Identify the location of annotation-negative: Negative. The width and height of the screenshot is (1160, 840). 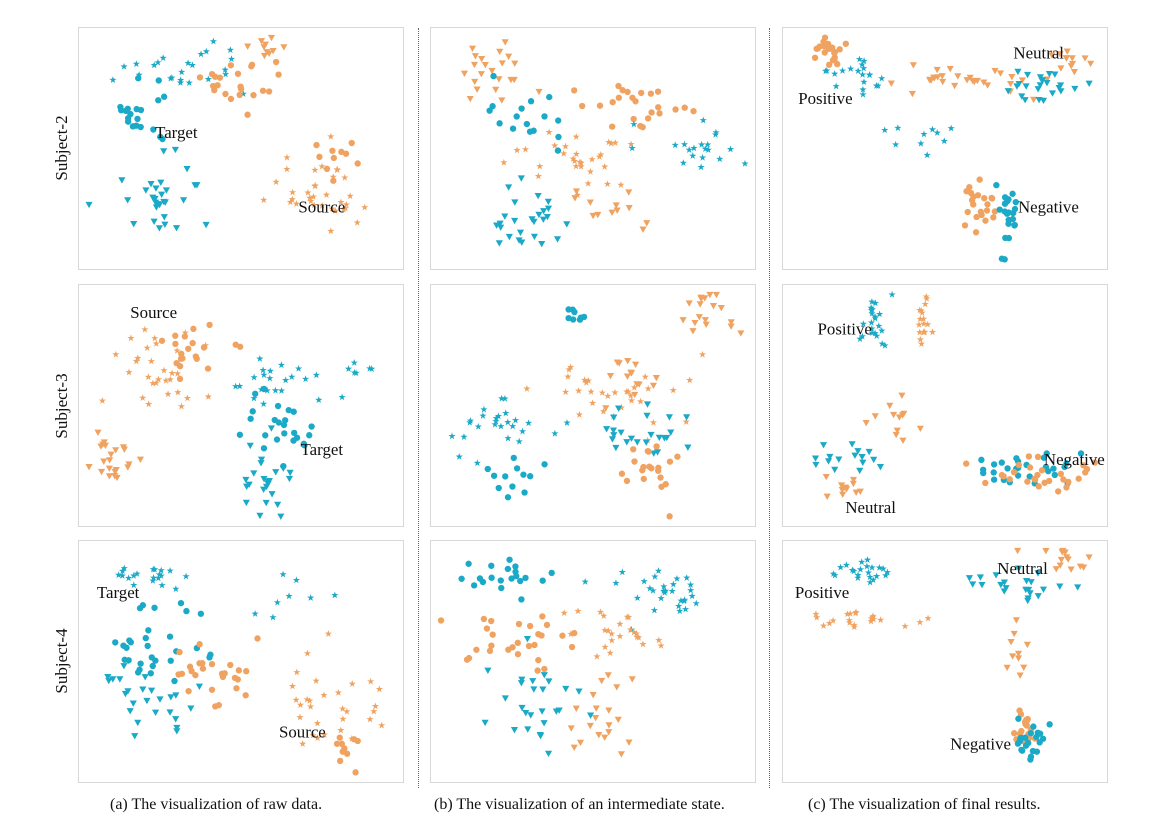
(1074, 459).